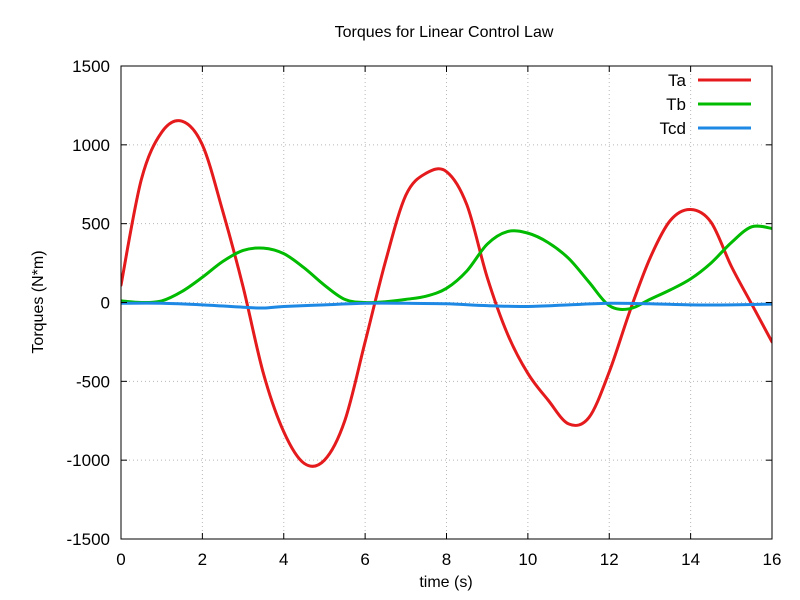  I want to click on x-tick-label: 10, so click(527, 559).